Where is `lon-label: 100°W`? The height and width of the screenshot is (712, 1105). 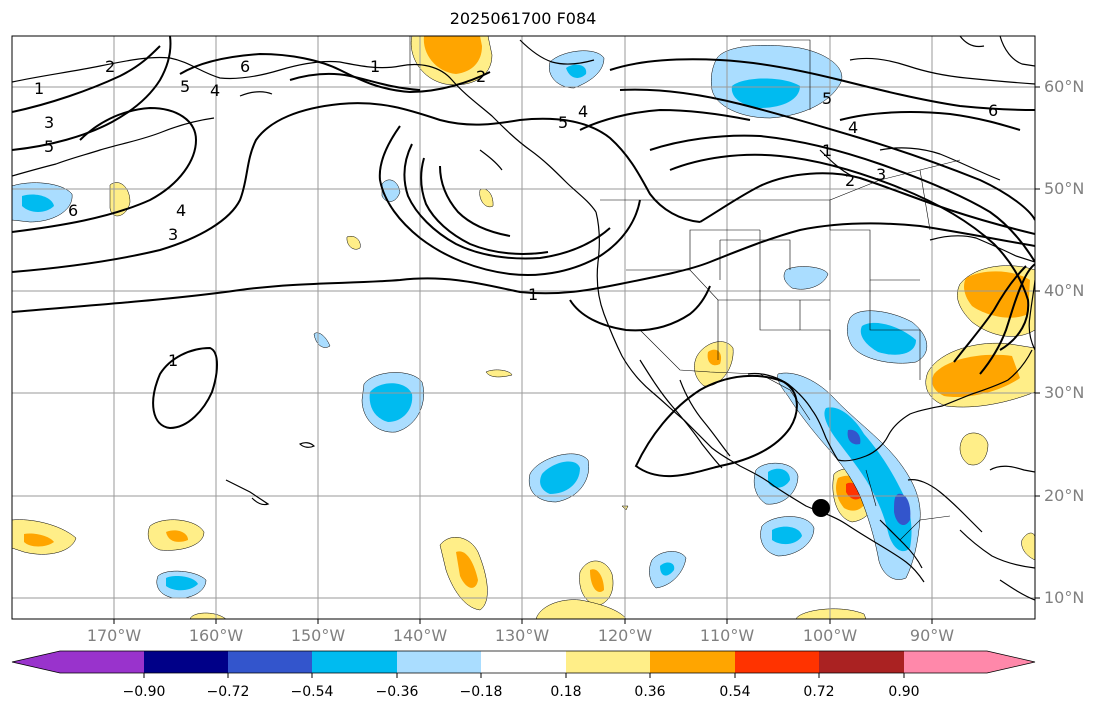 lon-label: 100°W is located at coordinates (830, 635).